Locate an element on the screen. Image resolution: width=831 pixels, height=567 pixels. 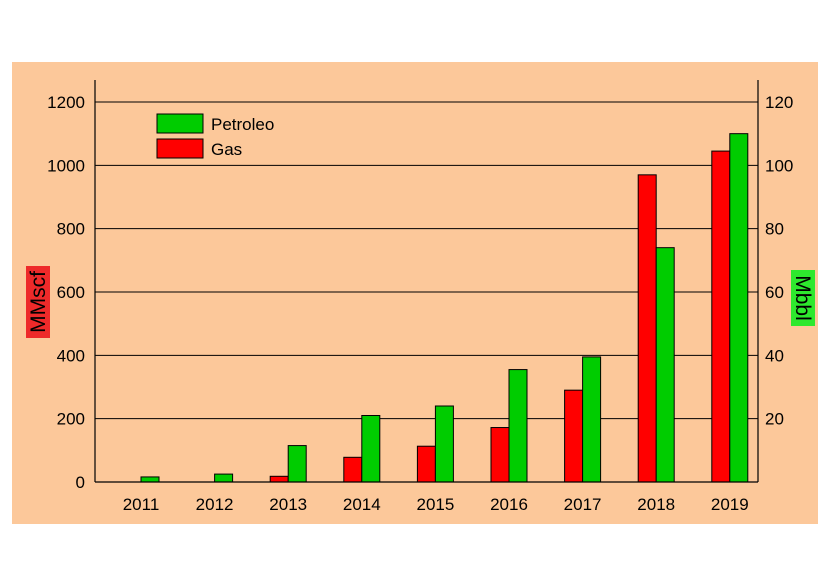
left-tick-label: 1200 is located at coordinates (66, 102).